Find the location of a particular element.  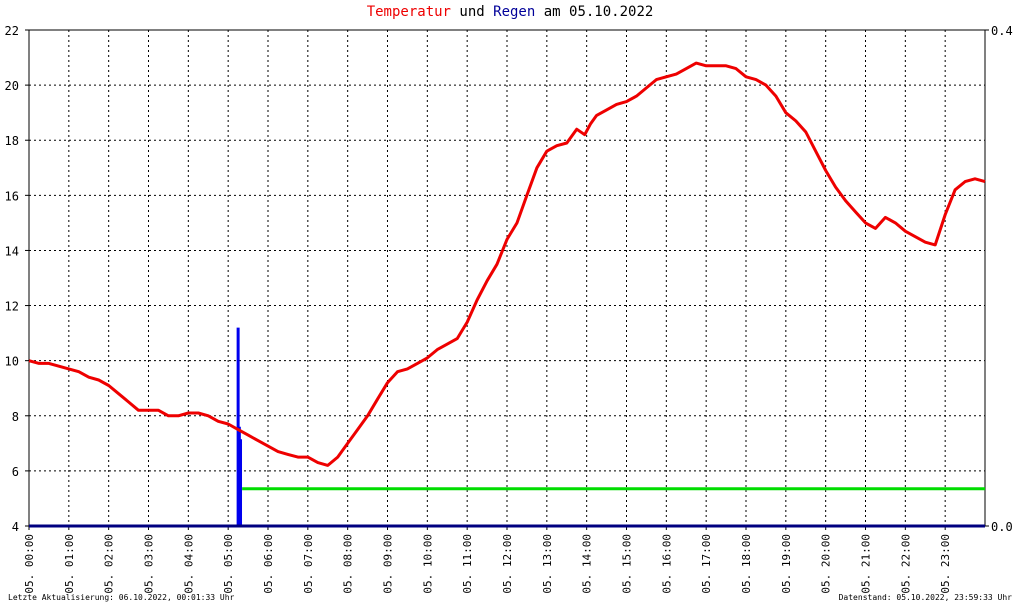

x-tick-label: 05. 14:00 is located at coordinates (587, 564).